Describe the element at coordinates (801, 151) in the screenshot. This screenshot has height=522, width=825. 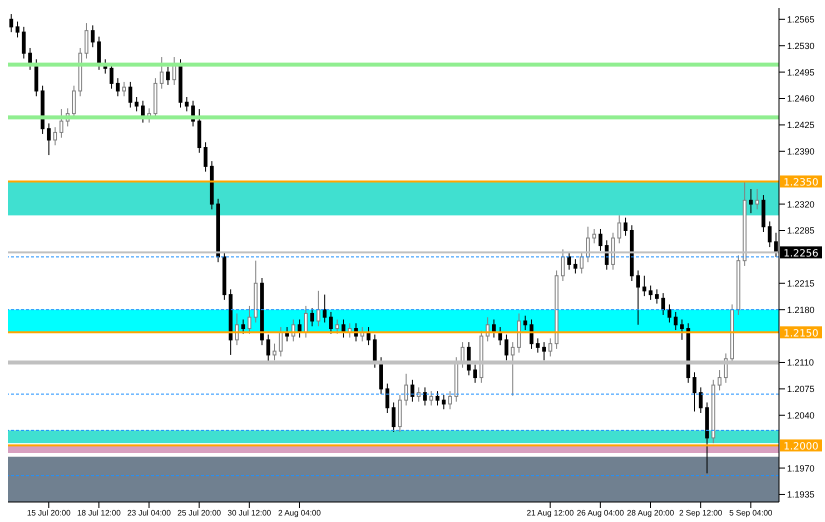
I see `y-tick-label: 1.2390` at that location.